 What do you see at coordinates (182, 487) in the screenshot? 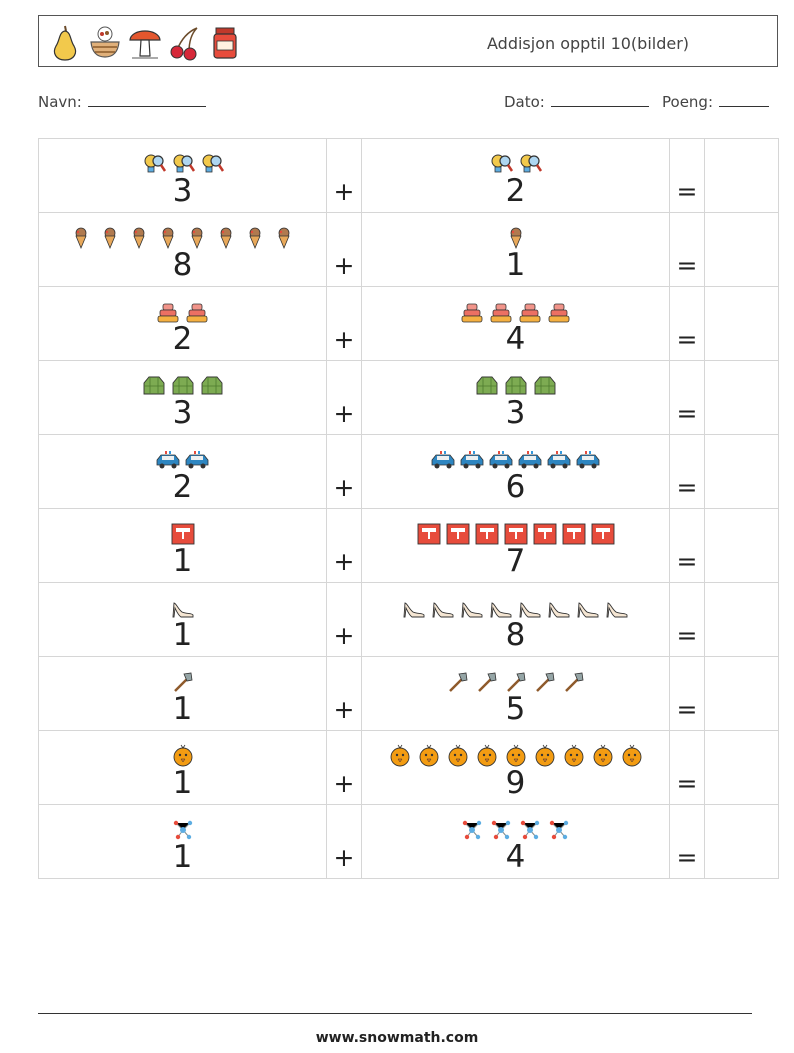
I see `addend-a-number: 2` at bounding box center [182, 487].